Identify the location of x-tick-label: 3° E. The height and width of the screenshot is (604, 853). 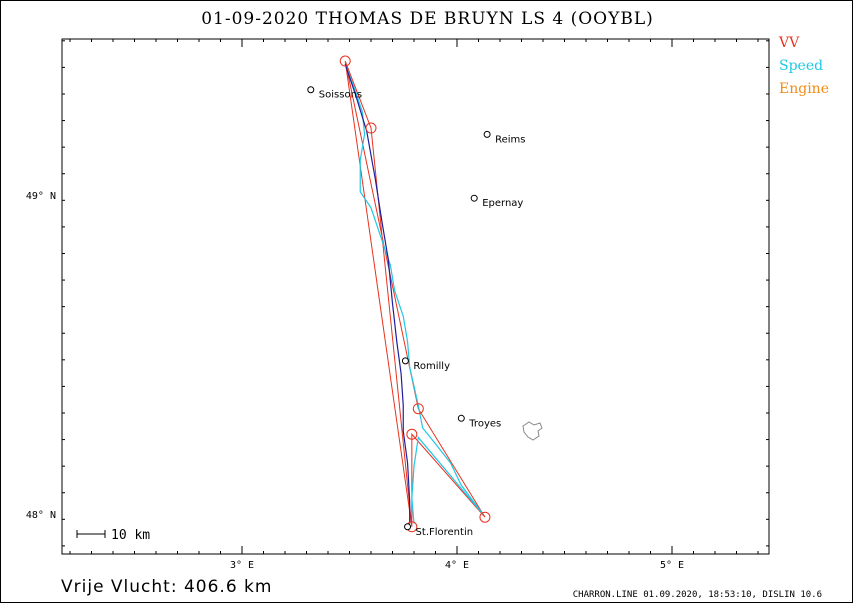
(242, 565).